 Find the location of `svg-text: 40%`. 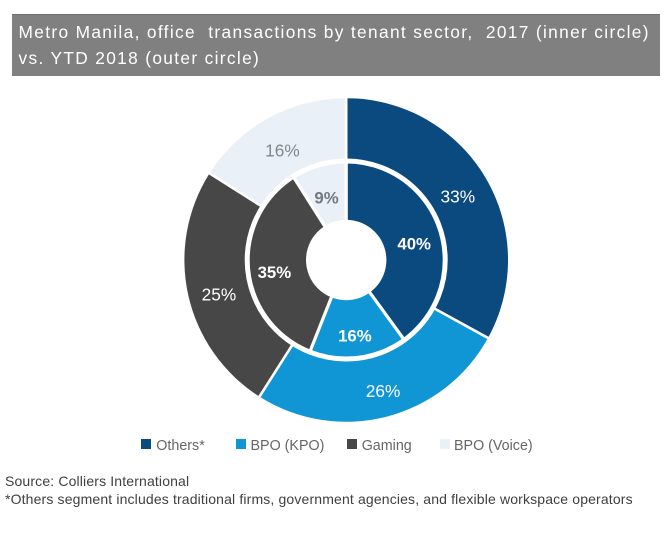

svg-text: 40% is located at coordinates (414, 243).